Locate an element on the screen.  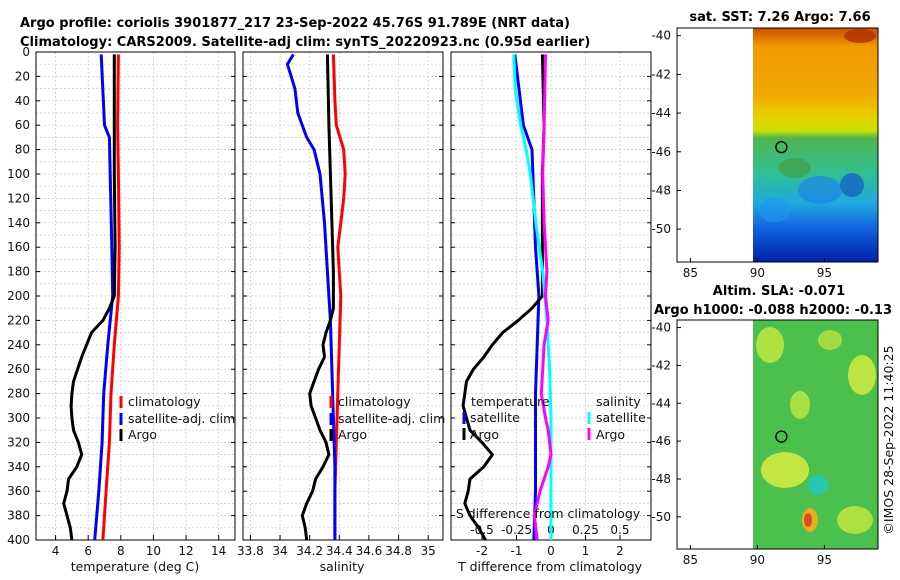
series-salinity-argo is located at coordinates (542, 297).